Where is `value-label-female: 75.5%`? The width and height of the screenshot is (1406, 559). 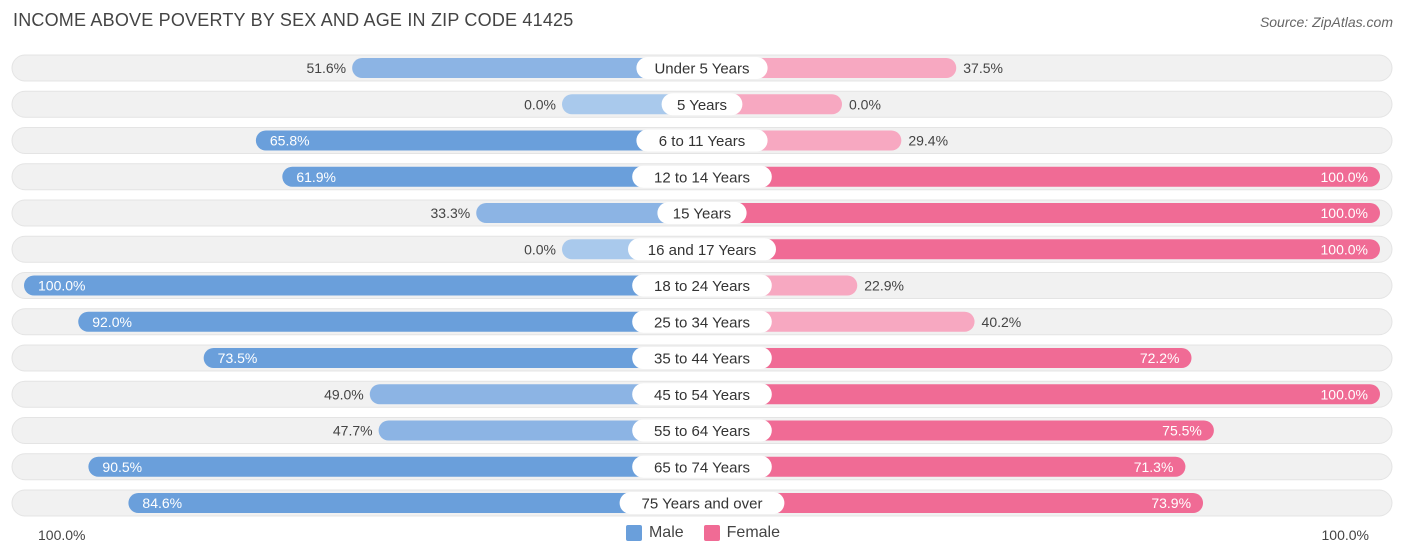
value-label-female: 75.5% is located at coordinates (1182, 431).